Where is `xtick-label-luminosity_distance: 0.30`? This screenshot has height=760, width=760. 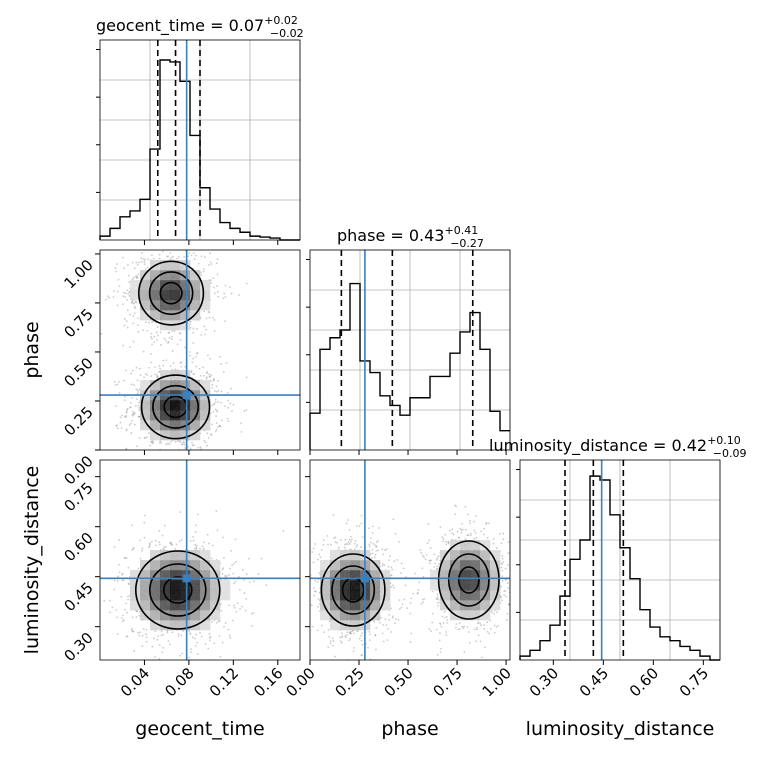 xtick-label-luminosity_distance: 0.30 is located at coordinates (544, 682).